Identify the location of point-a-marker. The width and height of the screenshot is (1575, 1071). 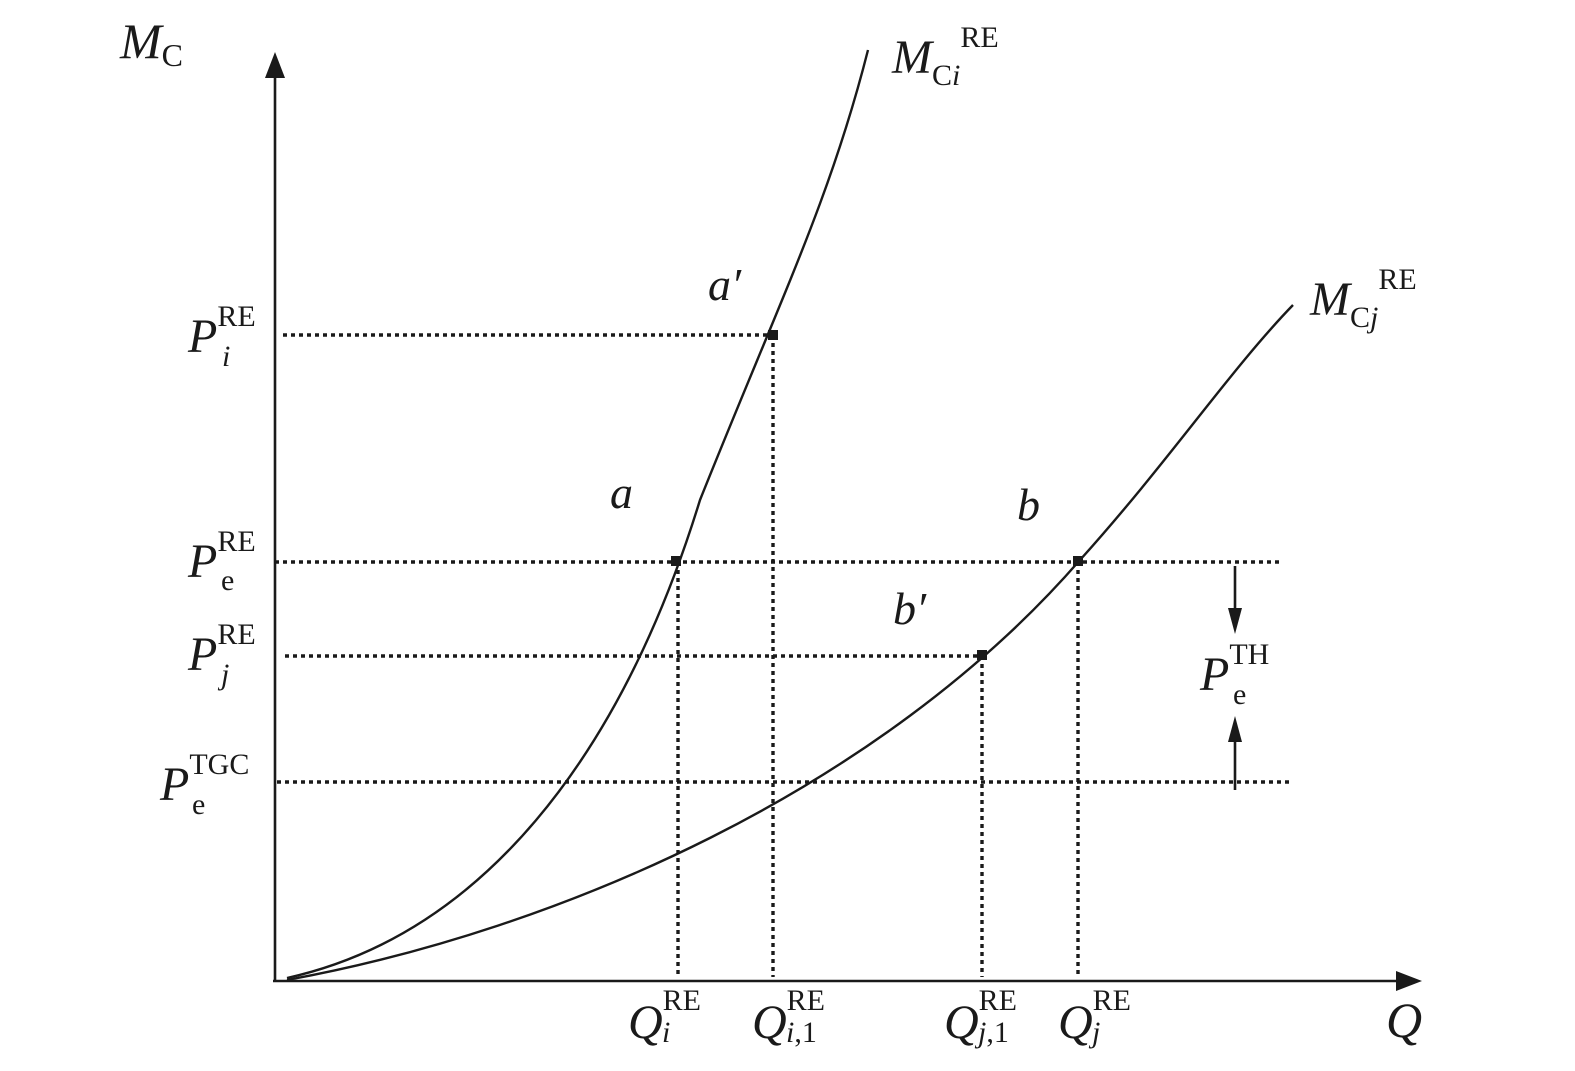
(676, 561).